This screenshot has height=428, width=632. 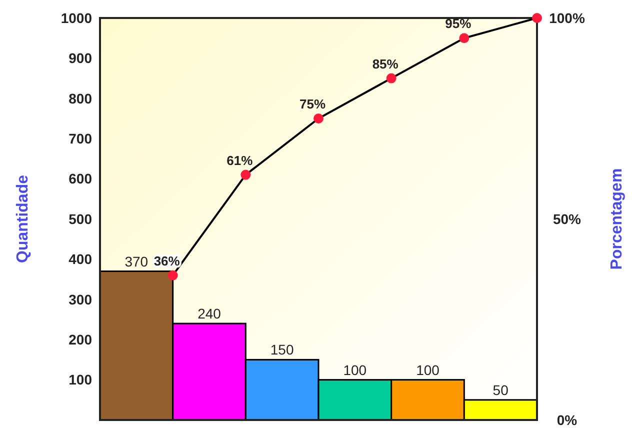 I want to click on y-tick-label: 100%, so click(x=567, y=18).